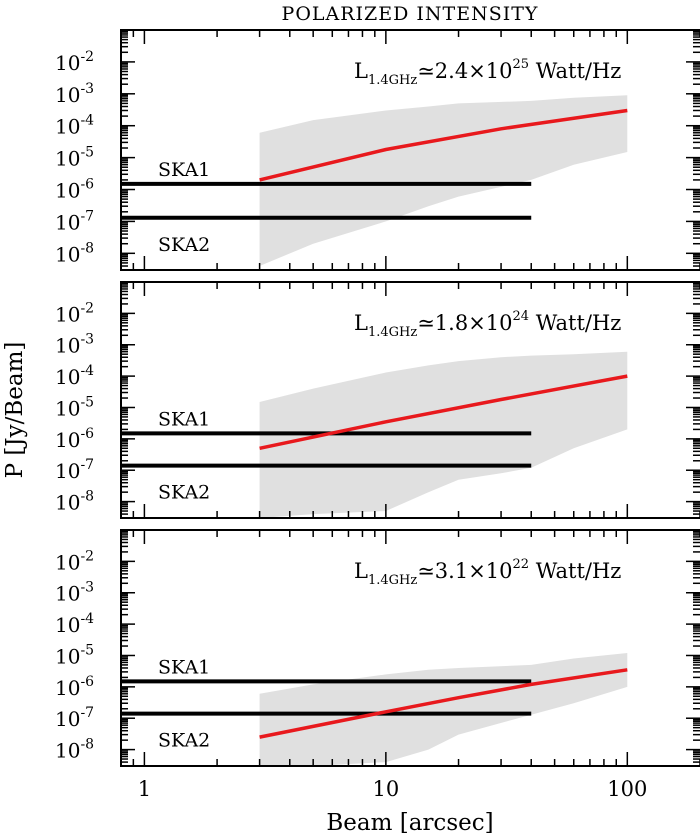 This screenshot has height=840, width=700. I want to click on luminosity-label: L1.4GHz≃2.4×1025 Watt/Hz, so click(487, 72).